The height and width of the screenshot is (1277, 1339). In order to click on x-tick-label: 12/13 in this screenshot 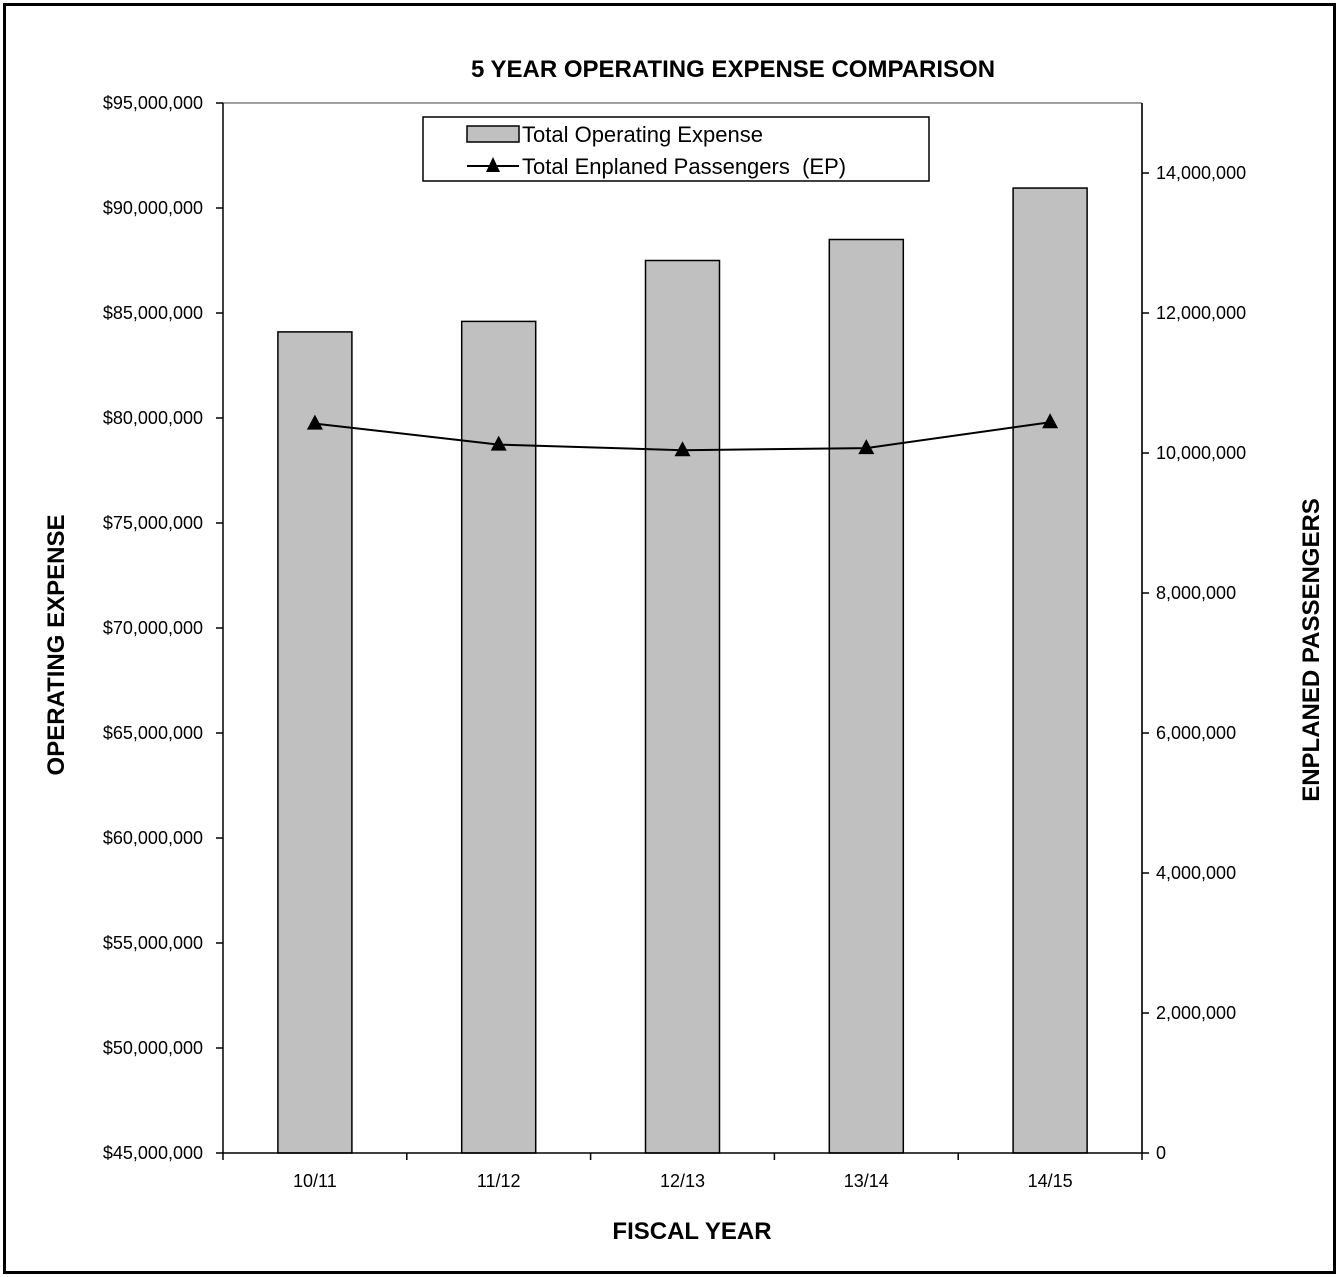, I will do `click(682, 1181)`.